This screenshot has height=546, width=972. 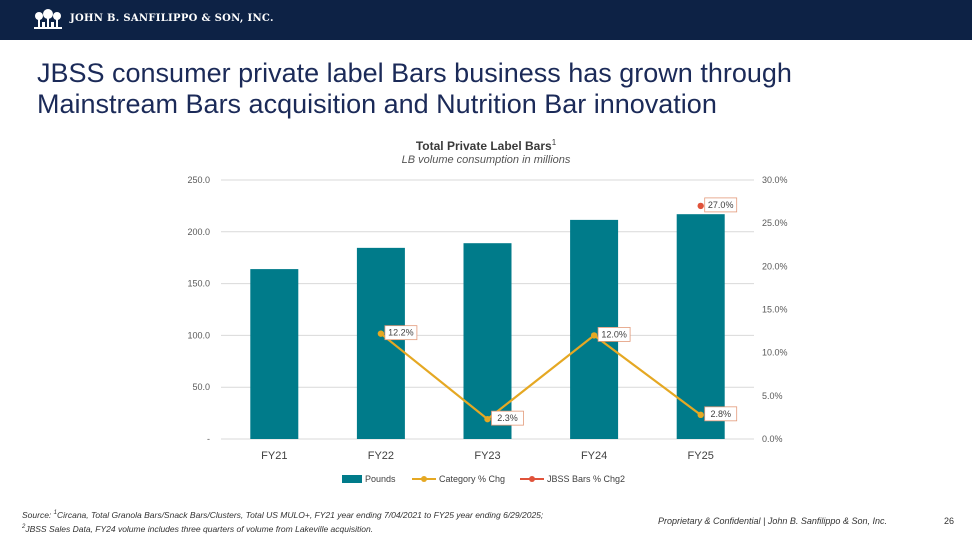 What do you see at coordinates (274, 354) in the screenshot?
I see `bar-fy21` at bounding box center [274, 354].